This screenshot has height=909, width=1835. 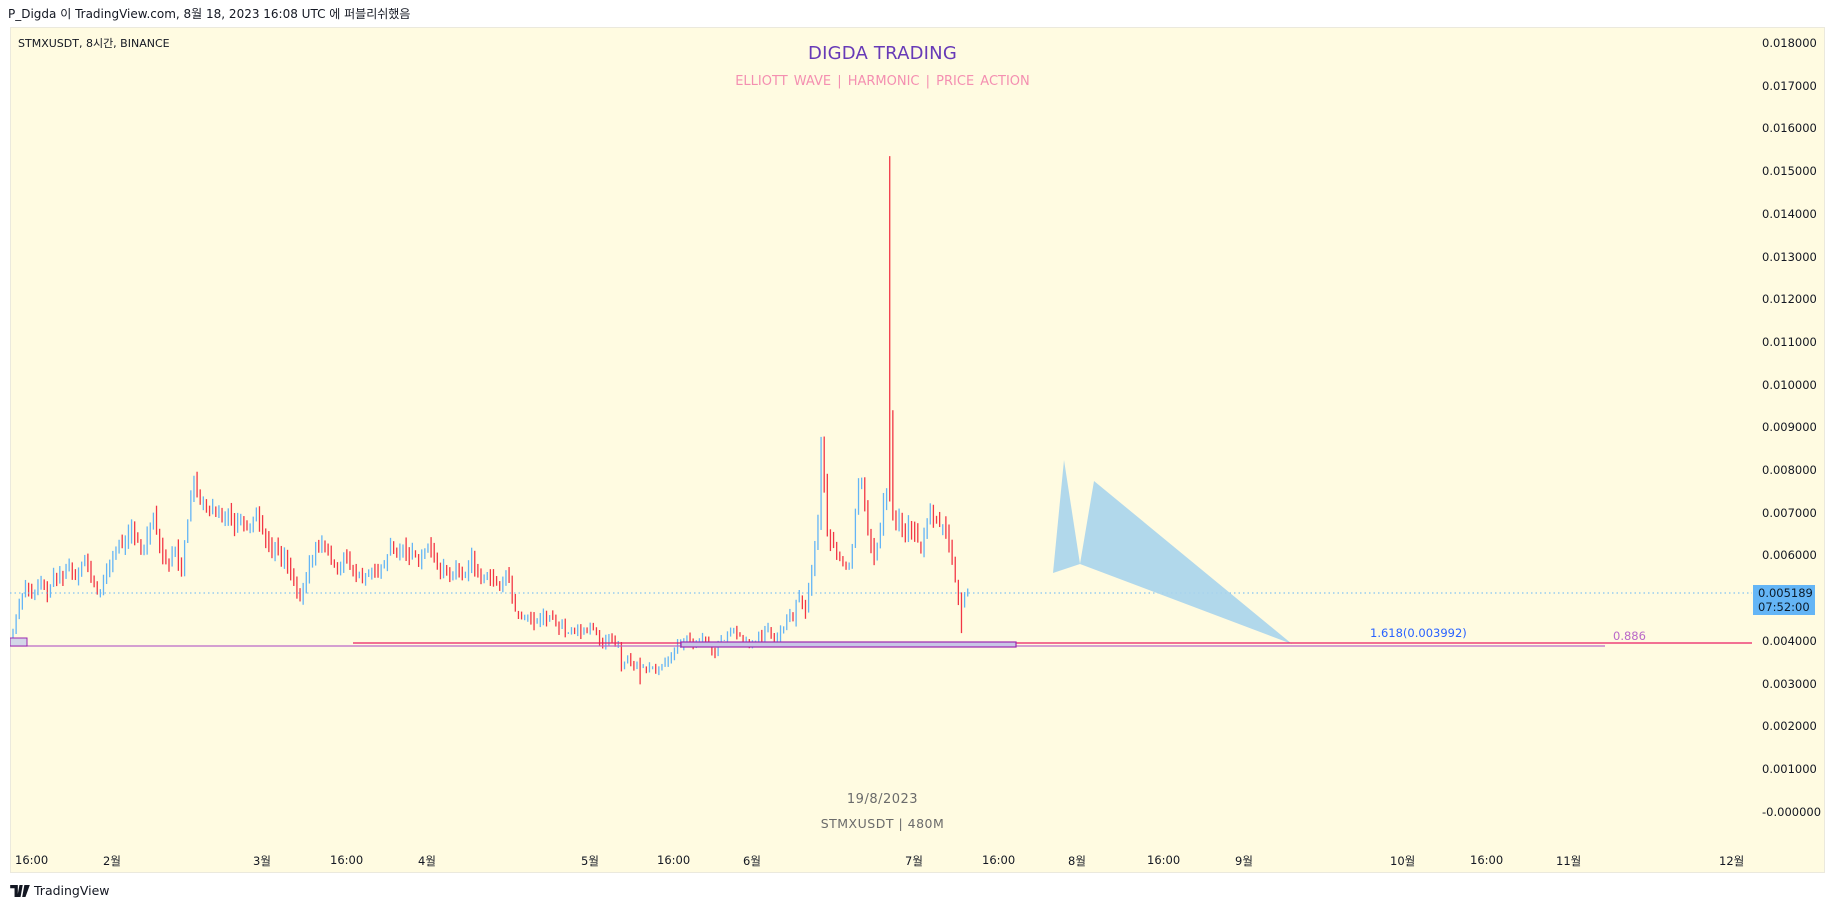 I want to click on symbol-info: STMXUSDT, 8시간, BINANCE, so click(x=94, y=43).